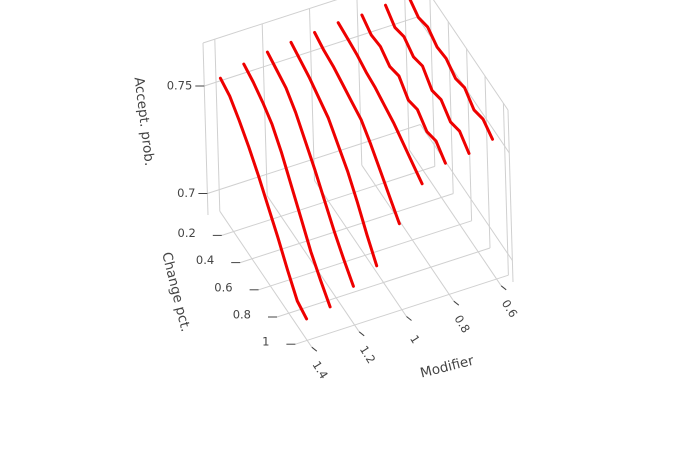  I want to click on z-axis-title: Accept. prob., so click(144, 121).